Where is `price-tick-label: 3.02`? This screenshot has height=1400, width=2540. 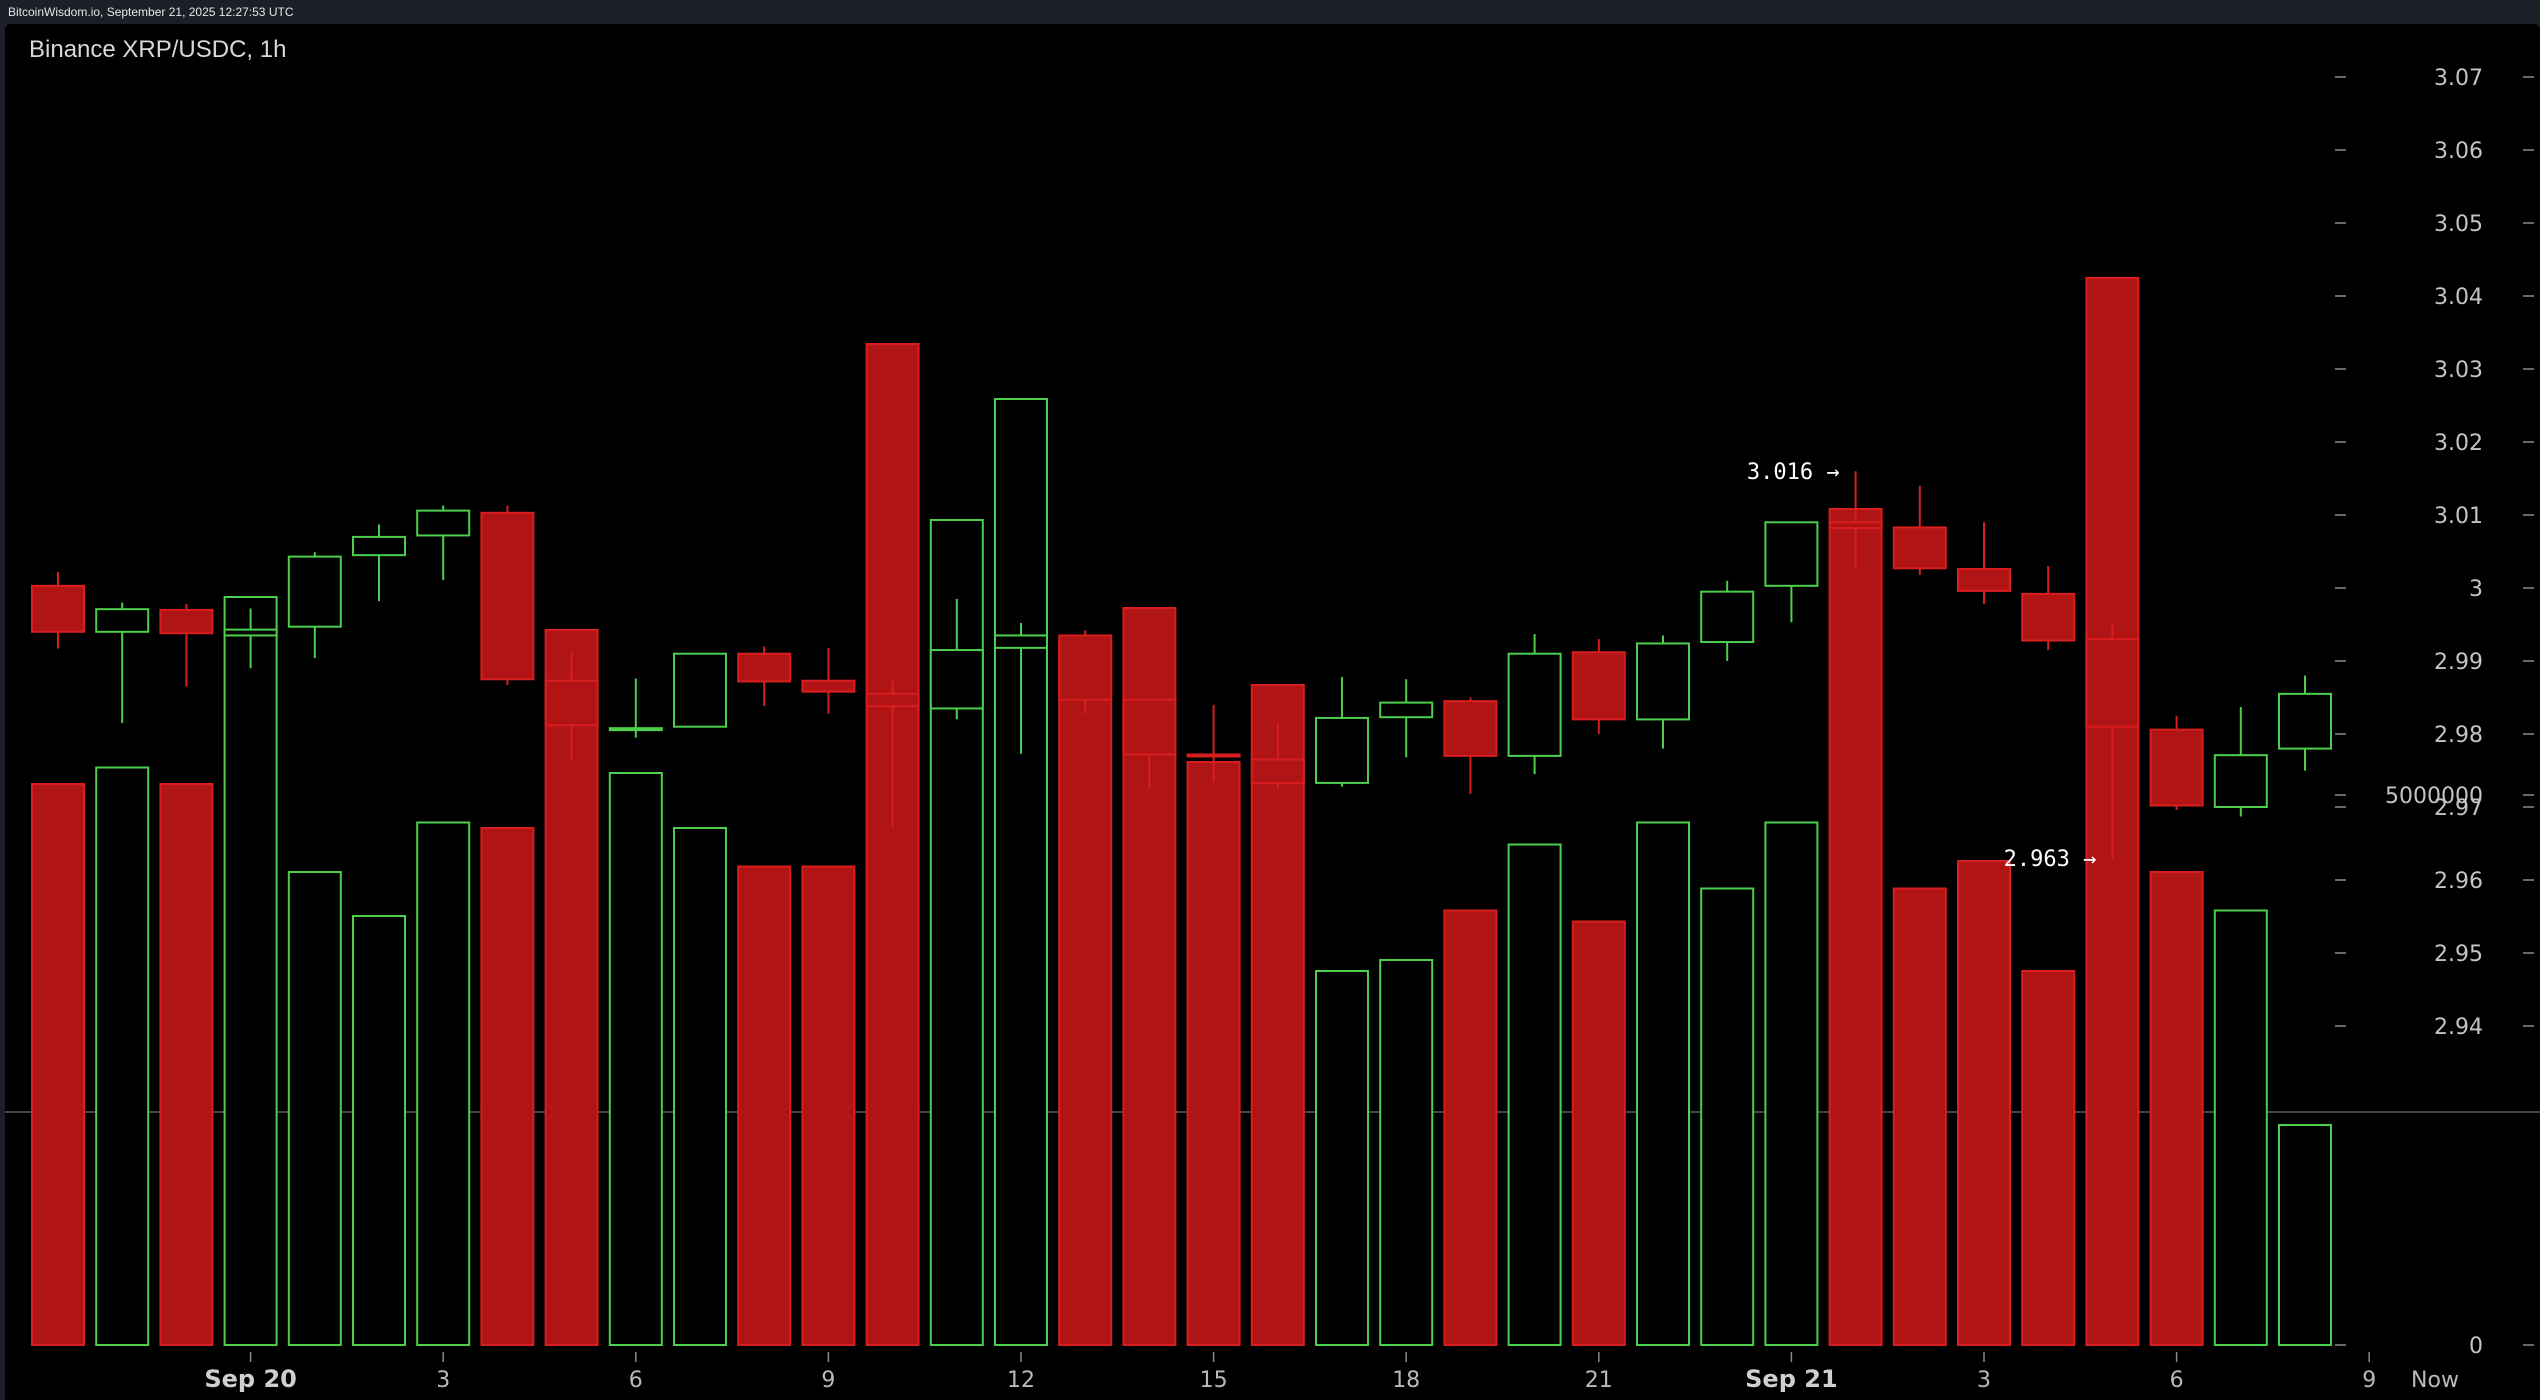
price-tick-label: 3.02 is located at coordinates (2458, 443).